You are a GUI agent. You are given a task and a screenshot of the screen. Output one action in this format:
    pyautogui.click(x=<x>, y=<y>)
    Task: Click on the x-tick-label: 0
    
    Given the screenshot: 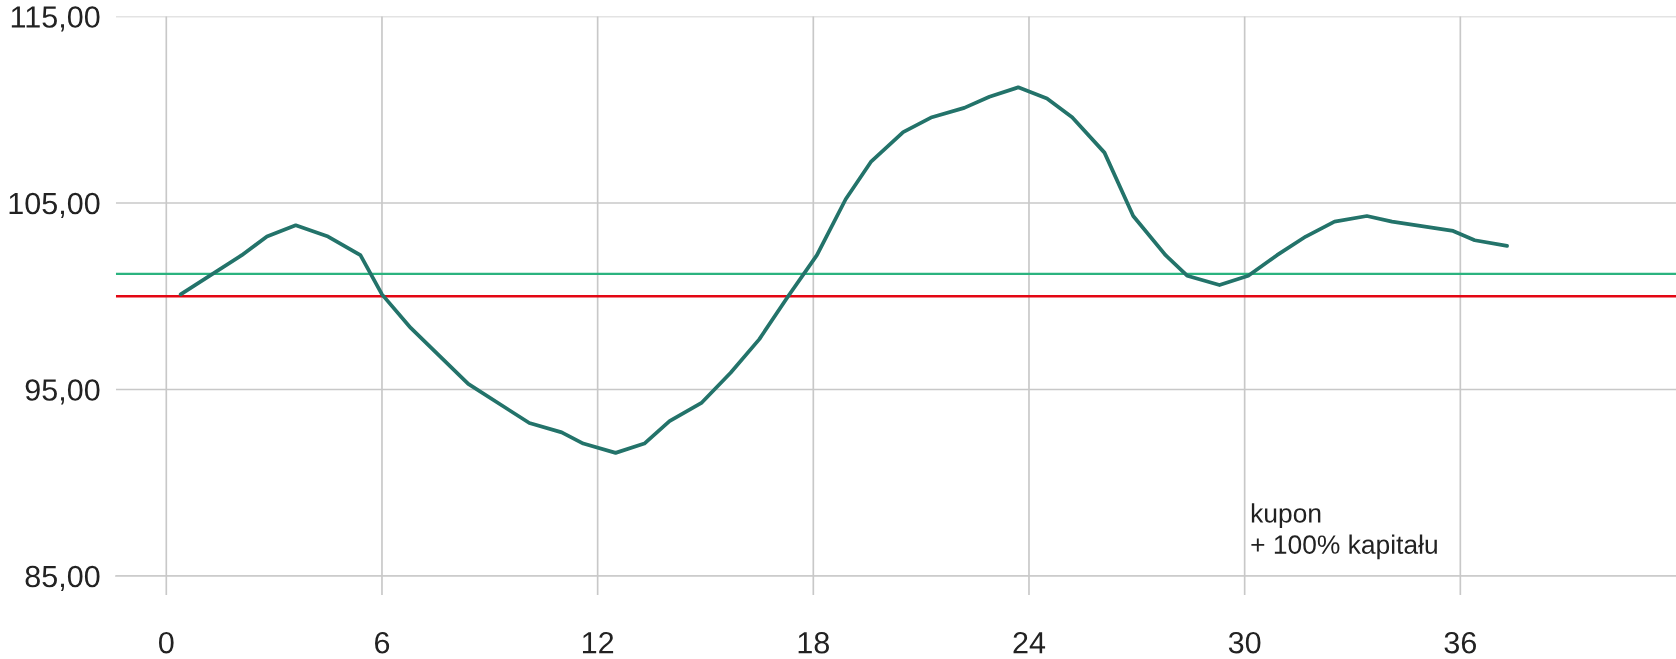 What is the action you would take?
    pyautogui.click(x=166, y=642)
    